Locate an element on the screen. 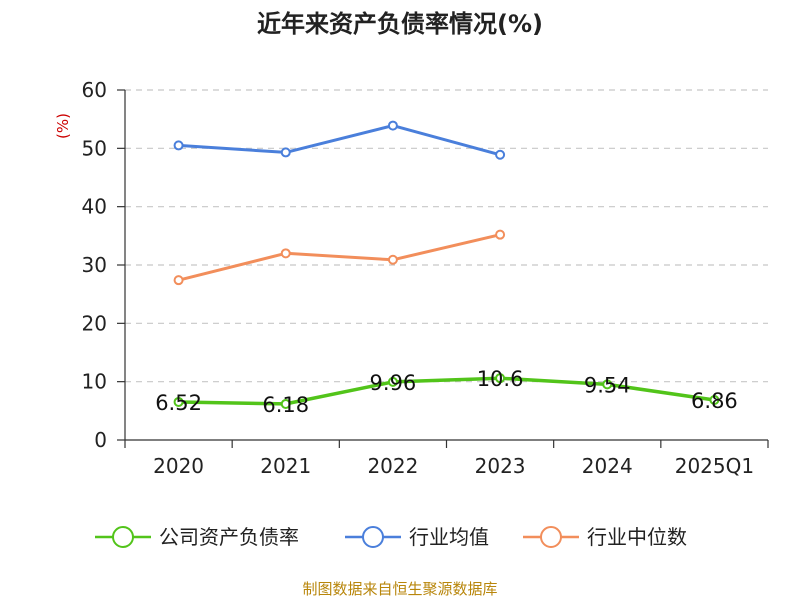 The width and height of the screenshot is (800, 600). legend-label-1: 行业均值 is located at coordinates (449, 537).